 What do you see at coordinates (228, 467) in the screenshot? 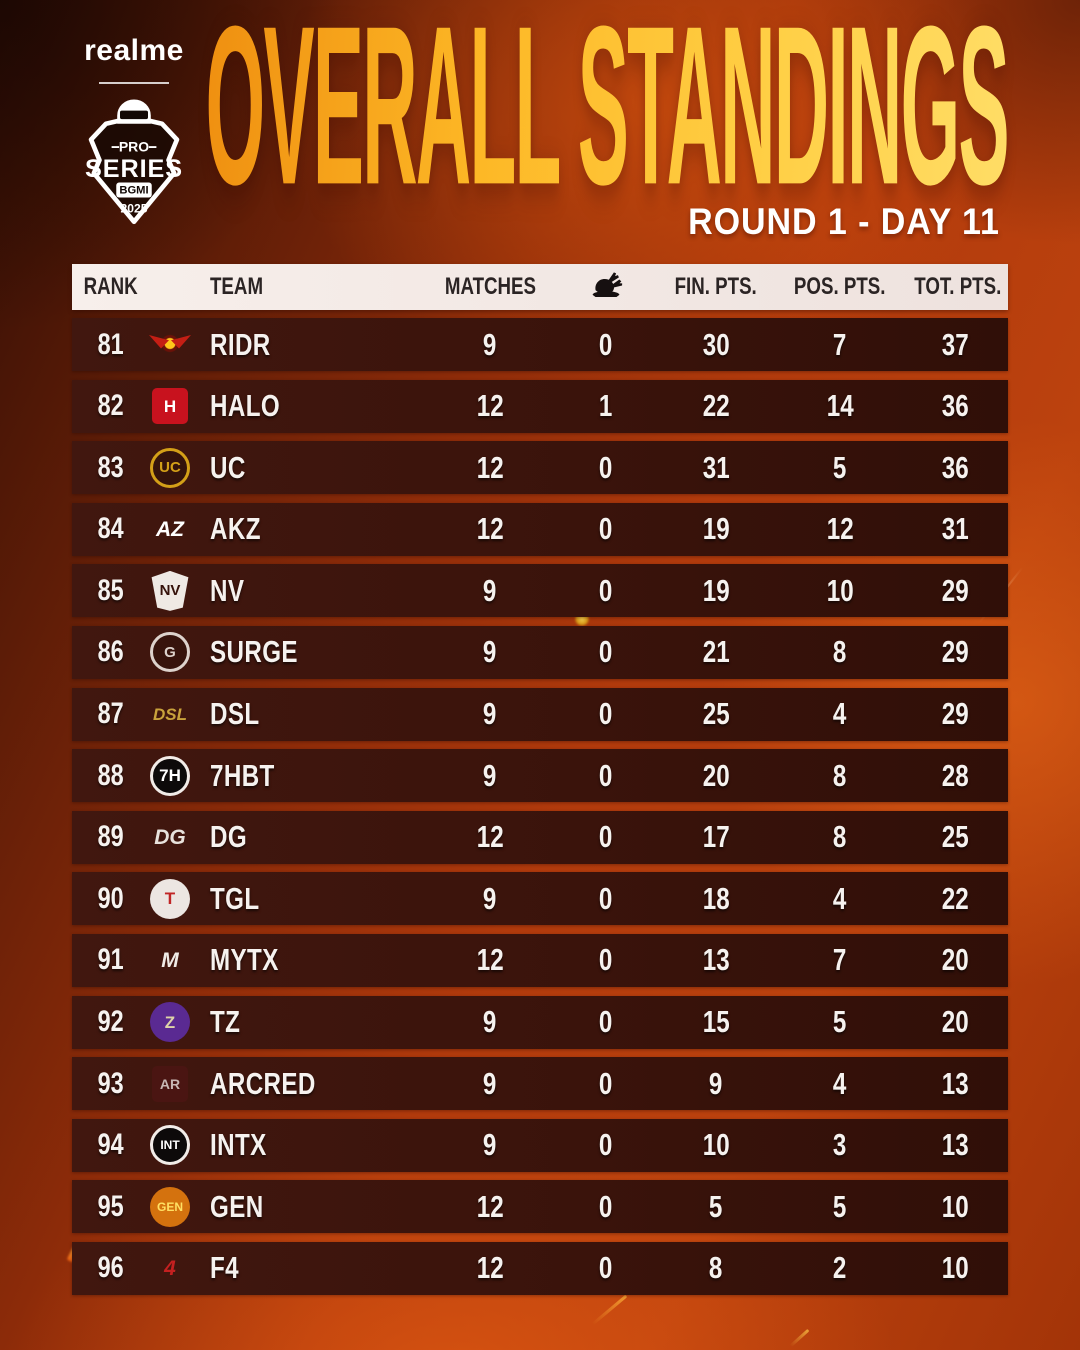
I see `team-name: UC` at bounding box center [228, 467].